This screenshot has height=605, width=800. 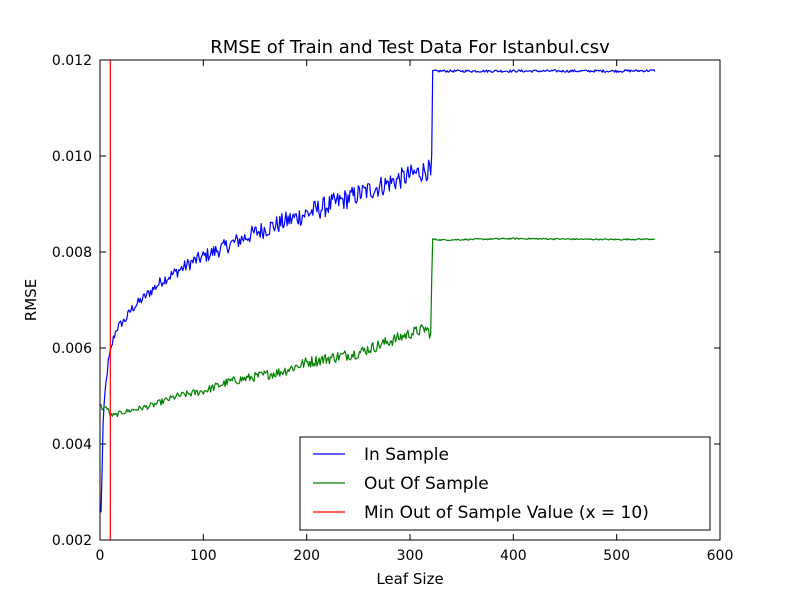 I want to click on y-tick-label-0: 0.002, so click(x=72, y=541).